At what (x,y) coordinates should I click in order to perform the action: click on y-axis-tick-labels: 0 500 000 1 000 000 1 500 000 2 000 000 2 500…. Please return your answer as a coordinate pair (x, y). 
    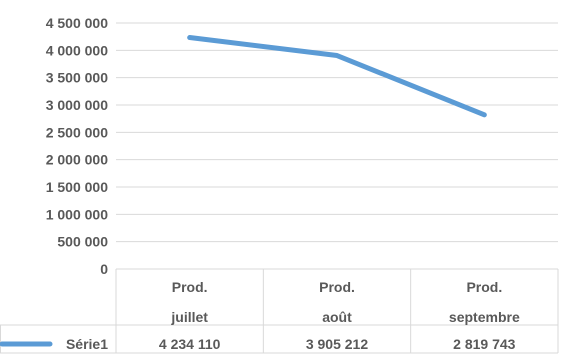
    Looking at the image, I should click on (77, 146).